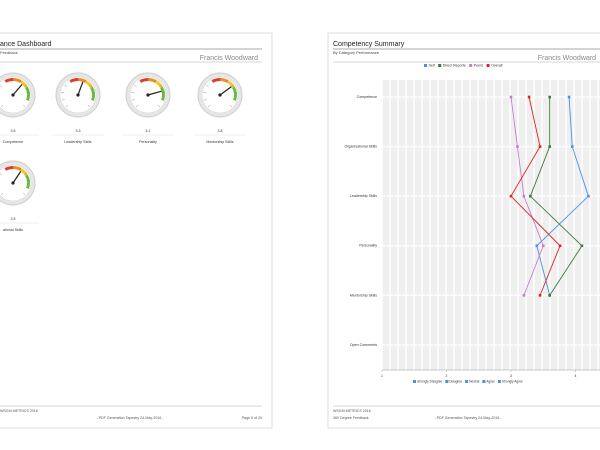 The height and width of the screenshot is (450, 600). What do you see at coordinates (511, 376) in the screenshot?
I see `x-tick-label: 3` at bounding box center [511, 376].